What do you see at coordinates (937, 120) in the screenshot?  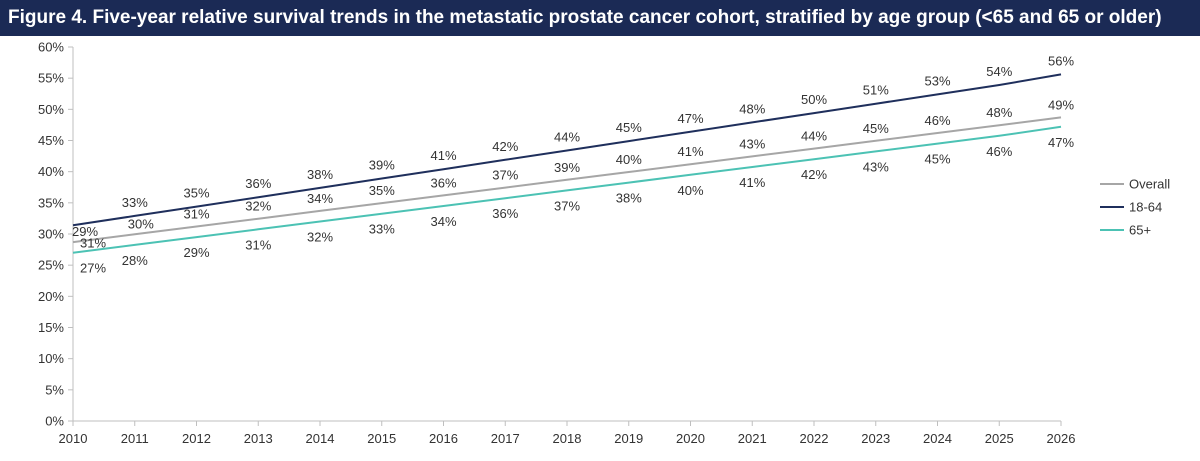 I see `data-label-overall: 46%` at bounding box center [937, 120].